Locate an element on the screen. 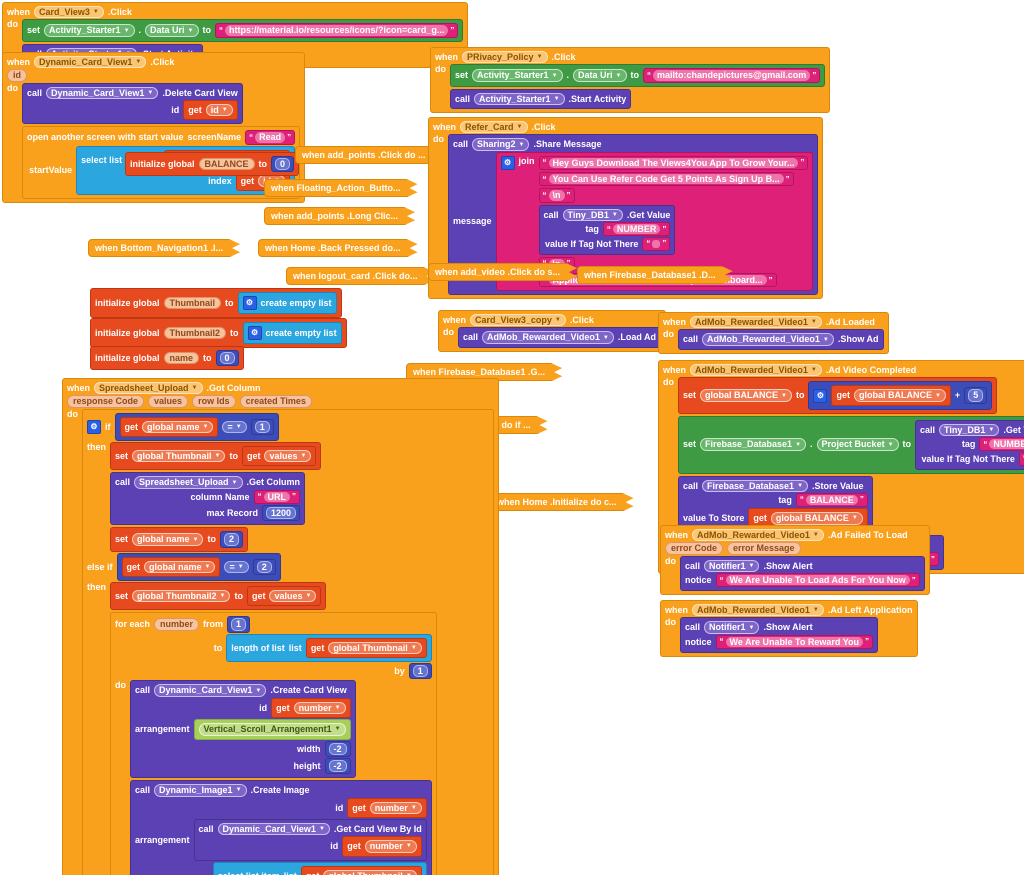 This screenshot has width=1024, height=875. string-literal-block: “mailto:chandepictures@gmail.com” is located at coordinates (732, 75).